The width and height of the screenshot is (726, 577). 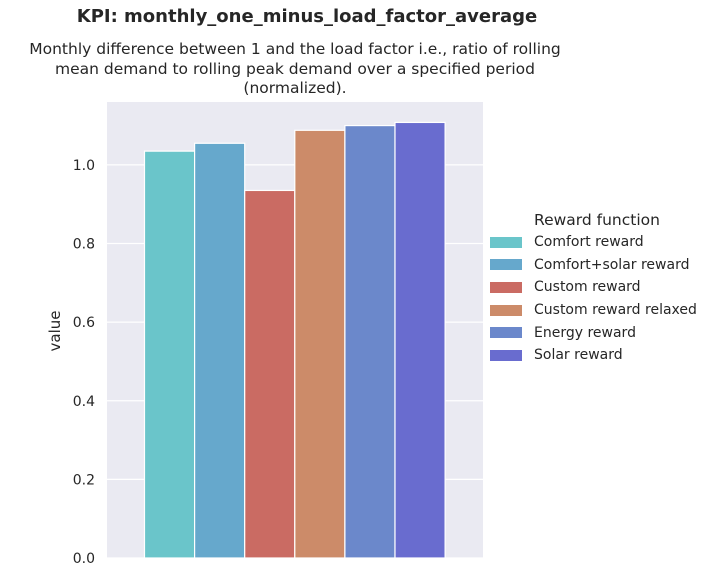 I want to click on legend-item: Solar reward, so click(x=608, y=355).